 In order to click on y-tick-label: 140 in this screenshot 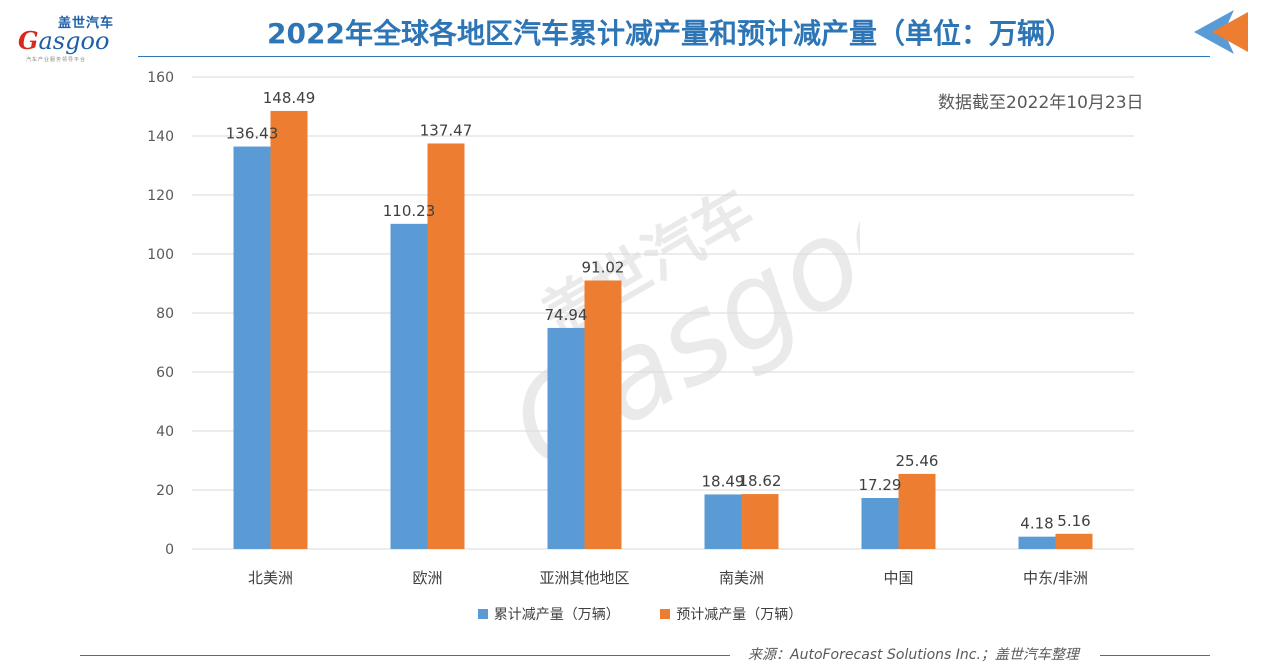, I will do `click(160, 137)`.